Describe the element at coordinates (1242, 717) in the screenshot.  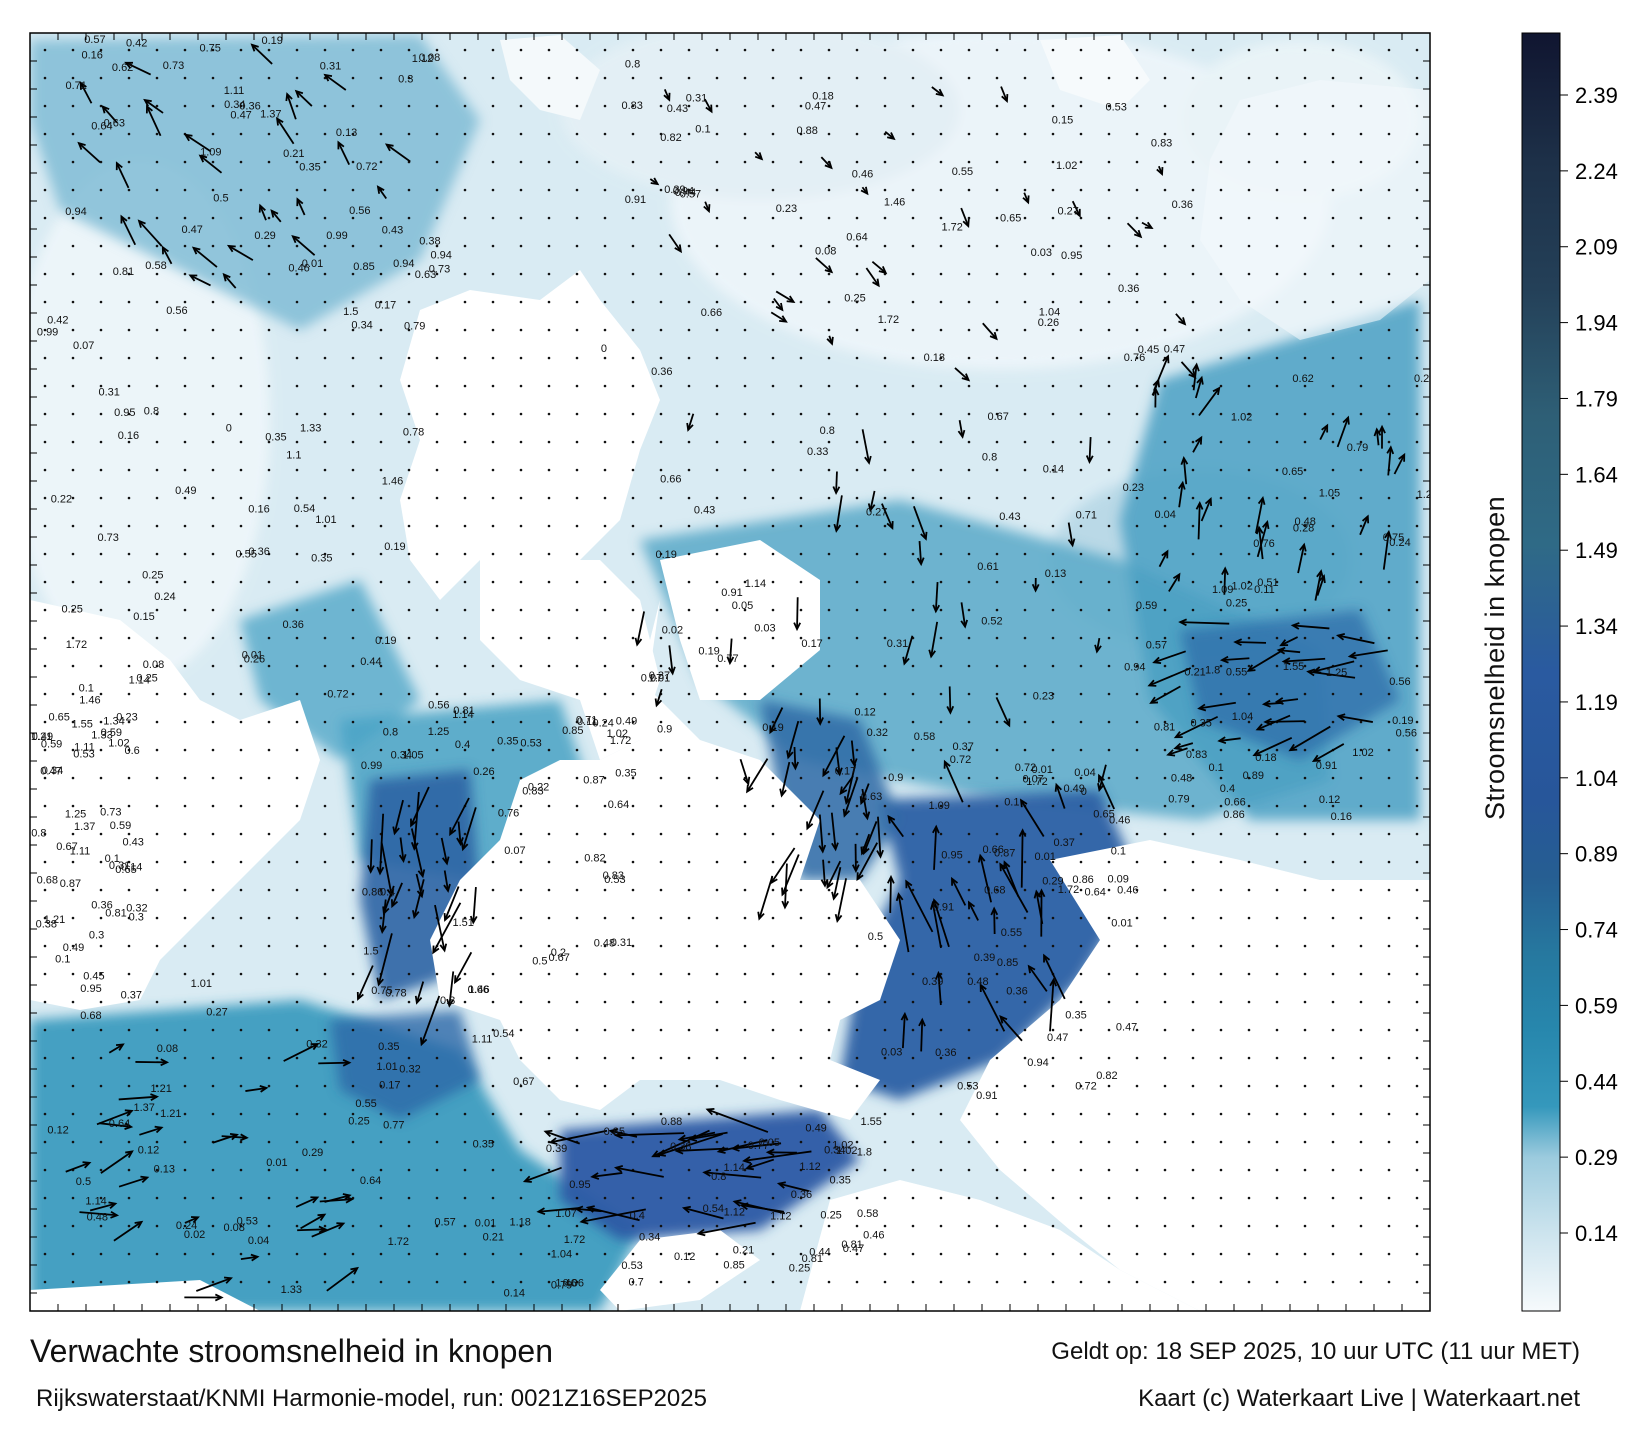
I see `speed-label: 1.04` at that location.